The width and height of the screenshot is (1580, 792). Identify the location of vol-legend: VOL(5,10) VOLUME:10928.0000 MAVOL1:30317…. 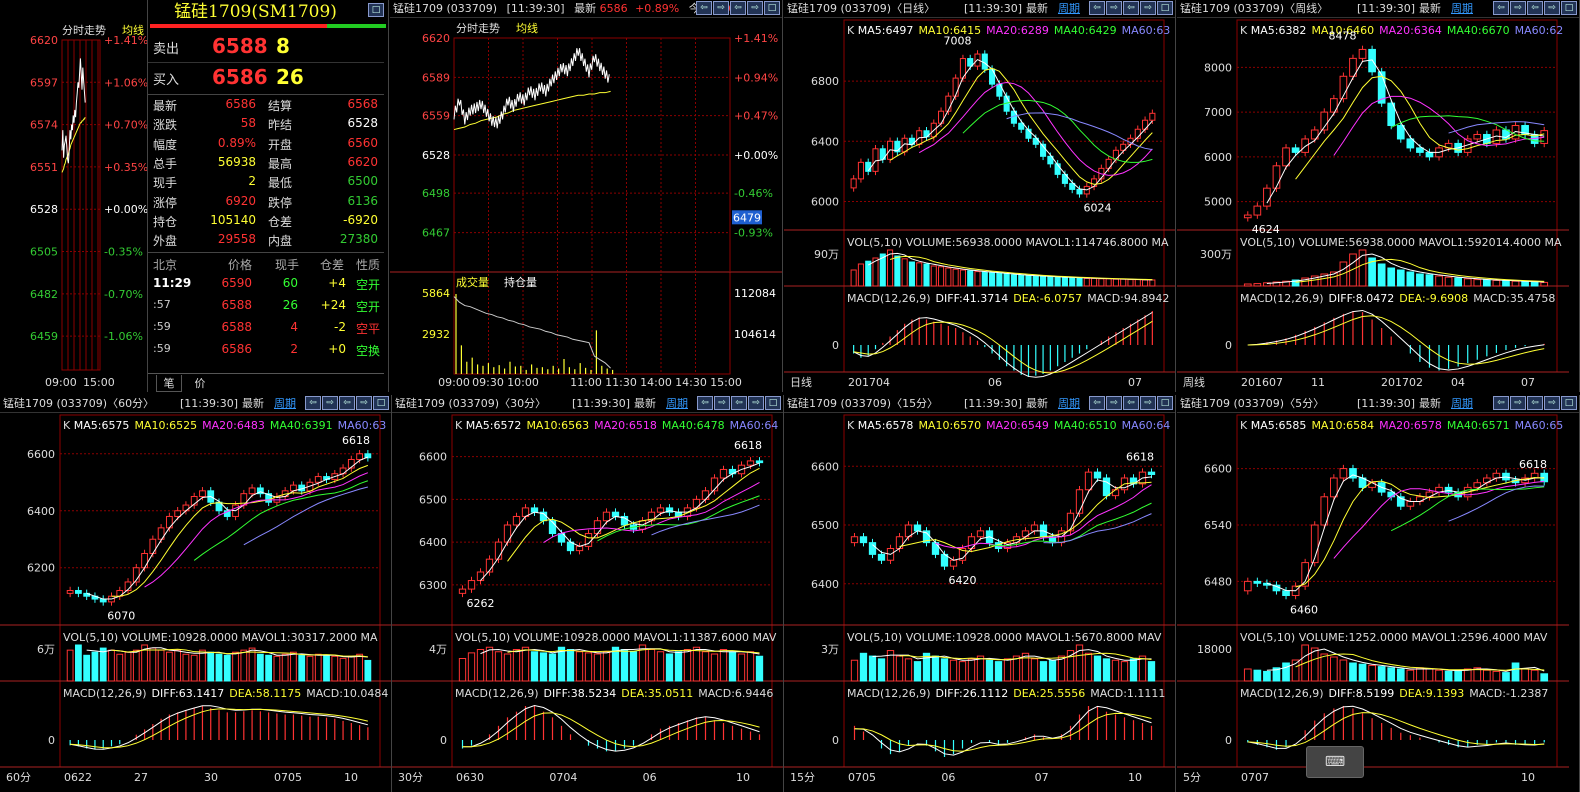
(220, 637).